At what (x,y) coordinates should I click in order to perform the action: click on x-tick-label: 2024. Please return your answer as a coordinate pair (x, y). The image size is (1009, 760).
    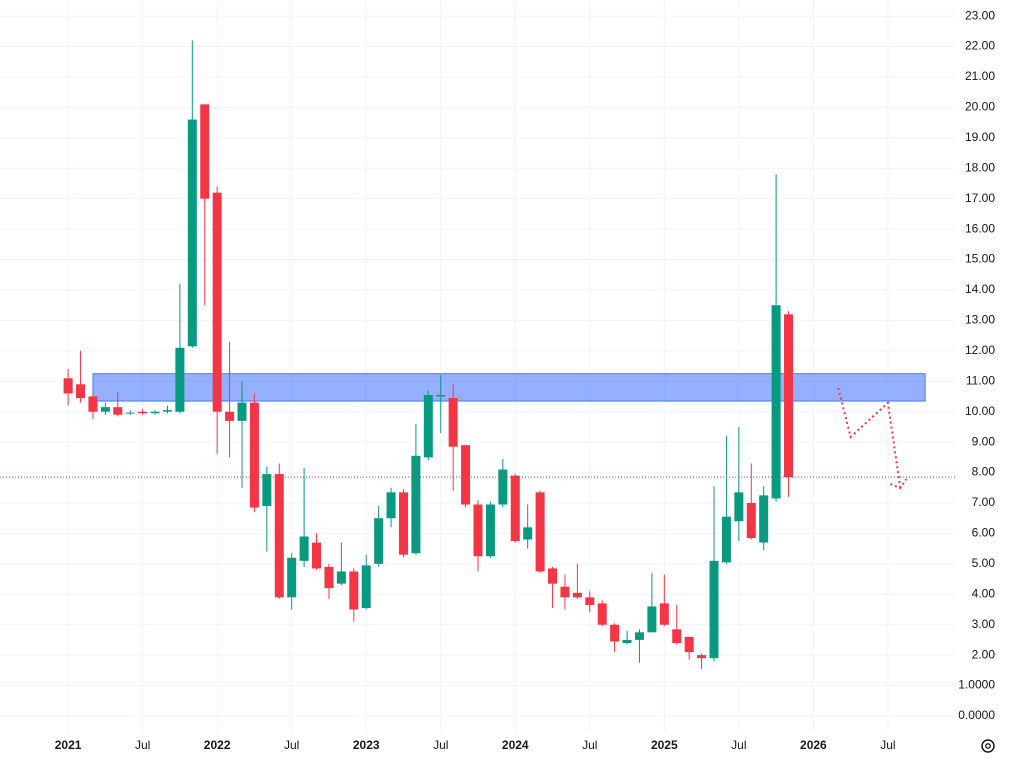
    Looking at the image, I should click on (515, 745).